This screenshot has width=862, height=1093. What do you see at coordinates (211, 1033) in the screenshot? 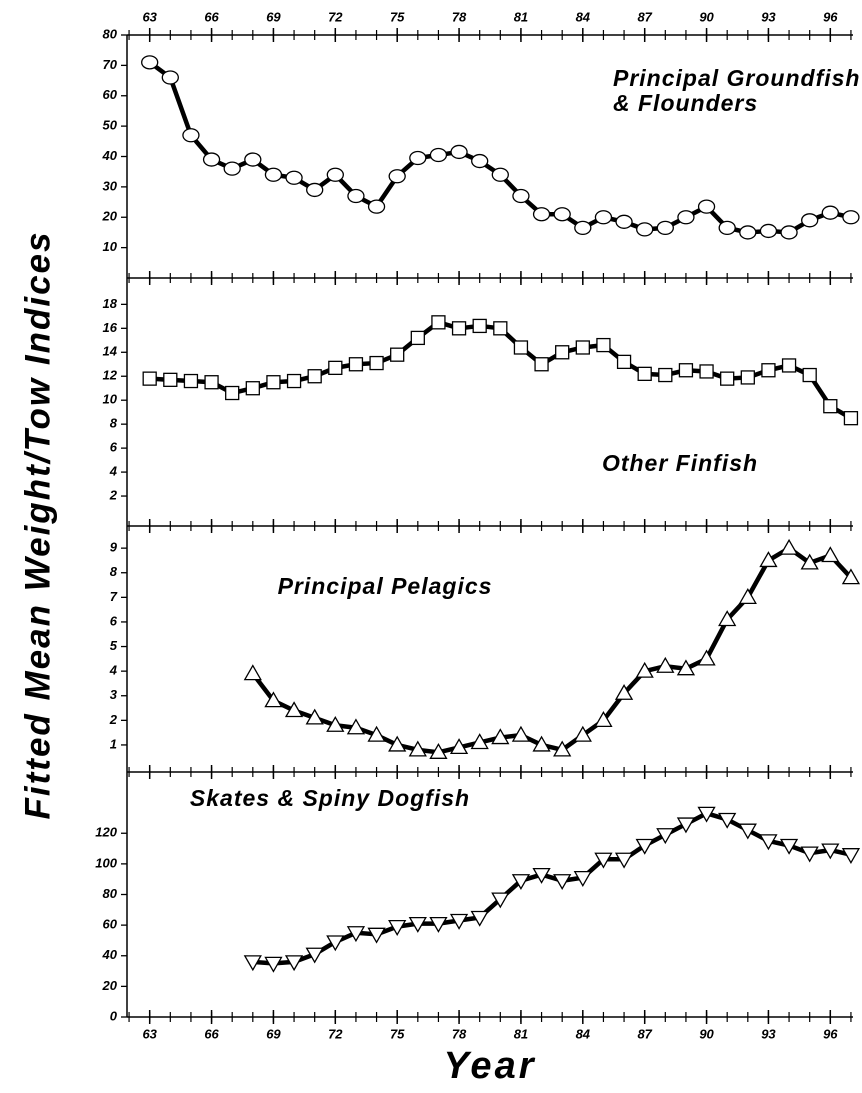
I see `x-tick-label: 66` at bounding box center [211, 1033].